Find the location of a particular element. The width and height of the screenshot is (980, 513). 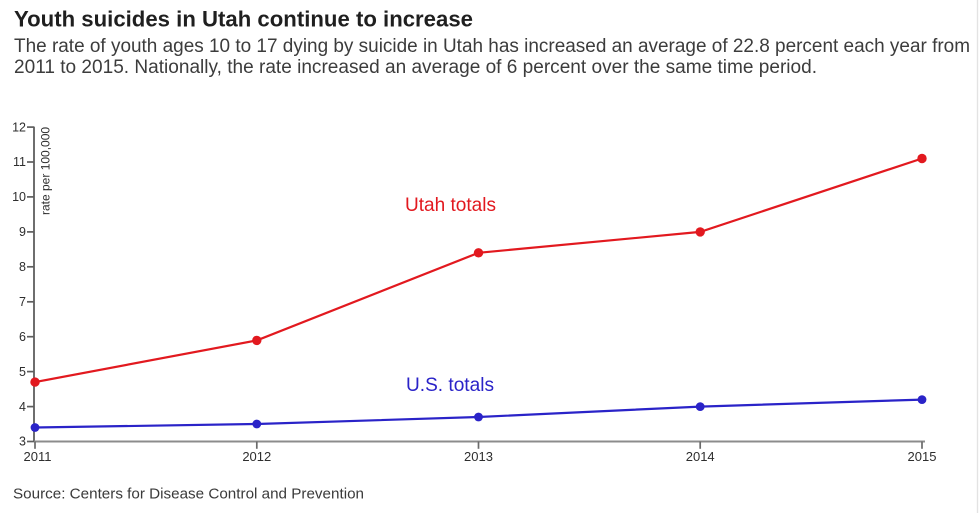

svg-text: 2013 is located at coordinates (478, 456).